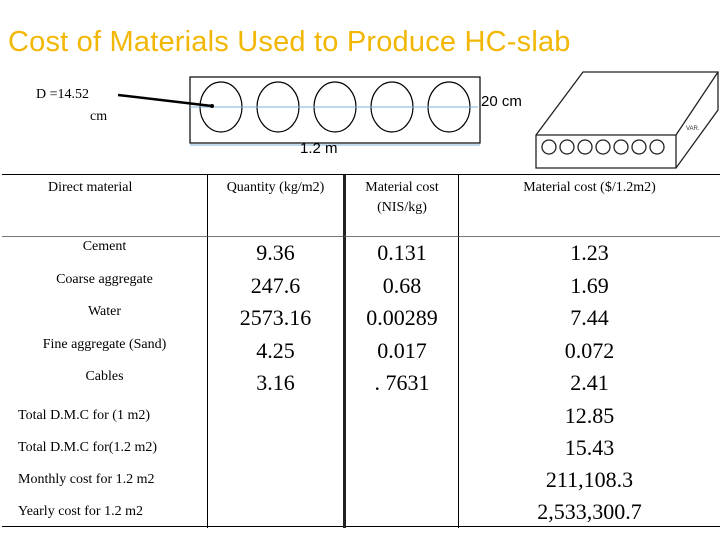 This screenshot has width=720, height=540. What do you see at coordinates (589, 512) in the screenshot?
I see `summary-yearly-value: 2,533,300.7` at bounding box center [589, 512].